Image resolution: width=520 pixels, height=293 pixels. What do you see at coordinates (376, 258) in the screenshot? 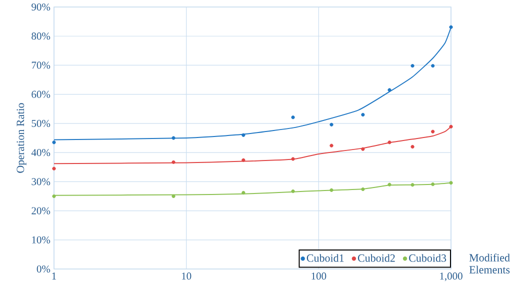
I see `legend-label: Cuboid2` at bounding box center [376, 258].